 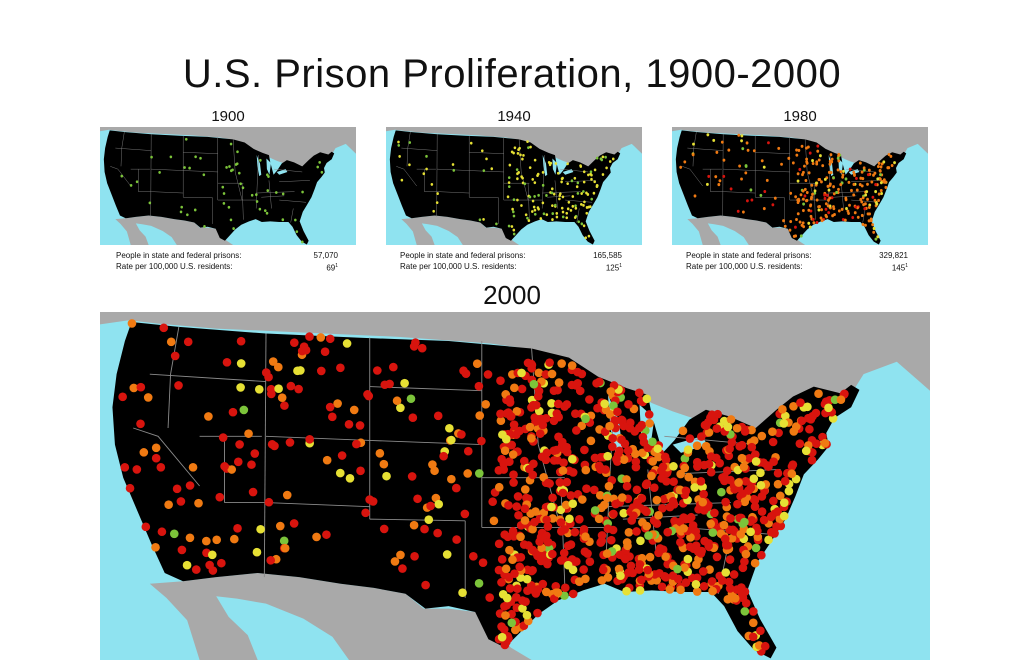 I want to click on map-svg, so click(x=514, y=186).